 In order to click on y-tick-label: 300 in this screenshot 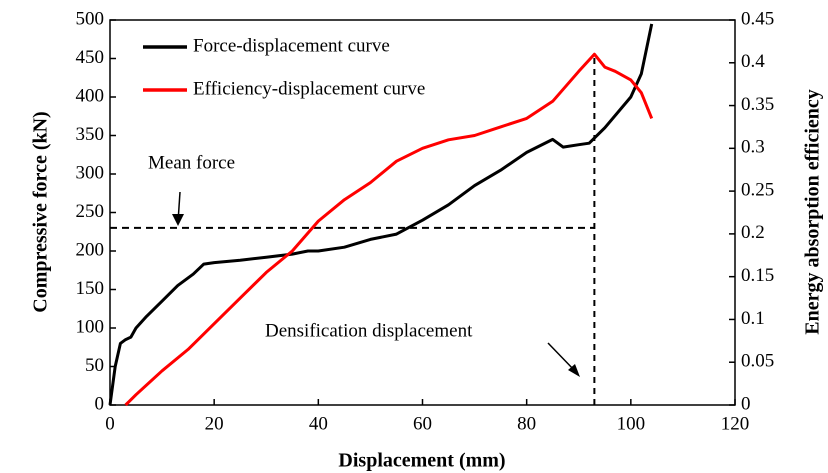, I will do `click(90, 172)`.